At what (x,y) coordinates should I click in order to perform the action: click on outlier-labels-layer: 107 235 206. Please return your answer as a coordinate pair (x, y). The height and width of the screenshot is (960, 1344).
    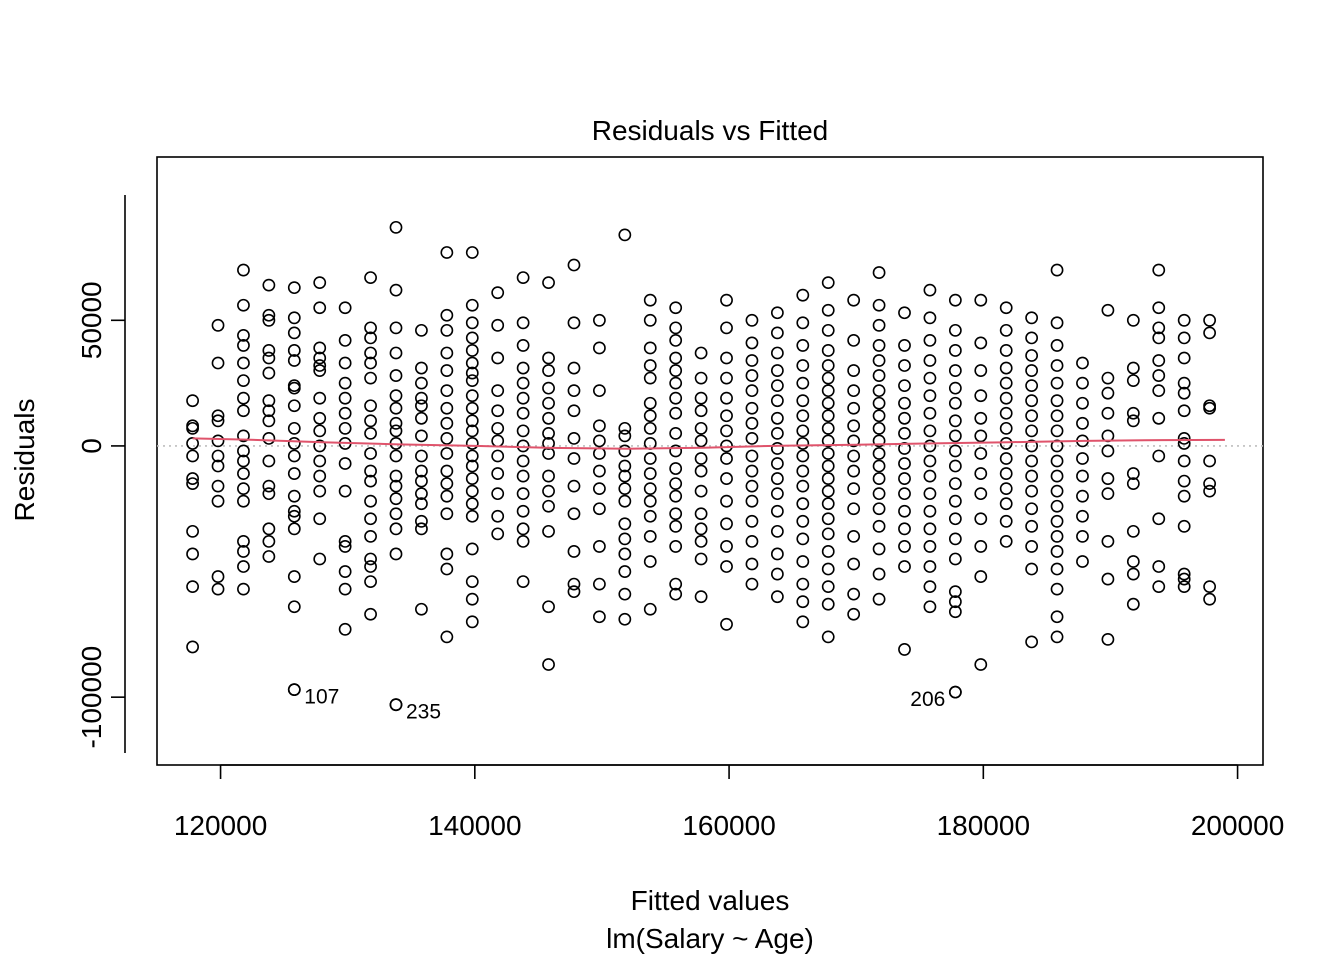
    Looking at the image, I should click on (624, 705).